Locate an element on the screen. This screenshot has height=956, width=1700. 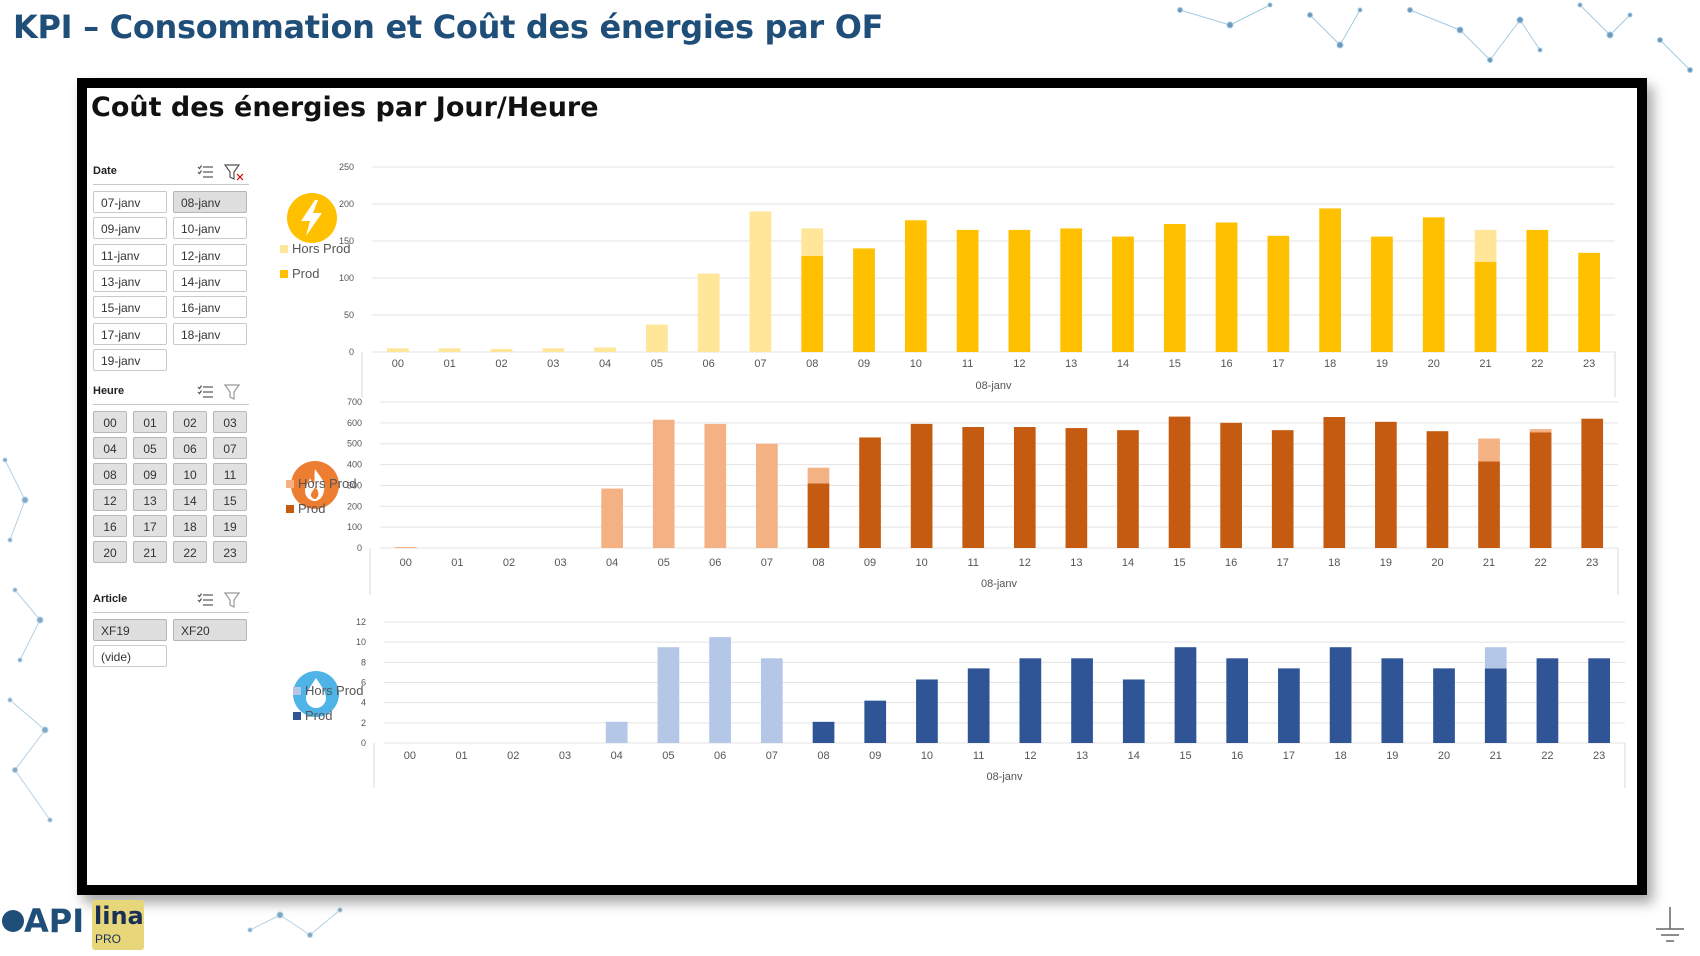
slicer-item-08: 08 is located at coordinates (110, 474).